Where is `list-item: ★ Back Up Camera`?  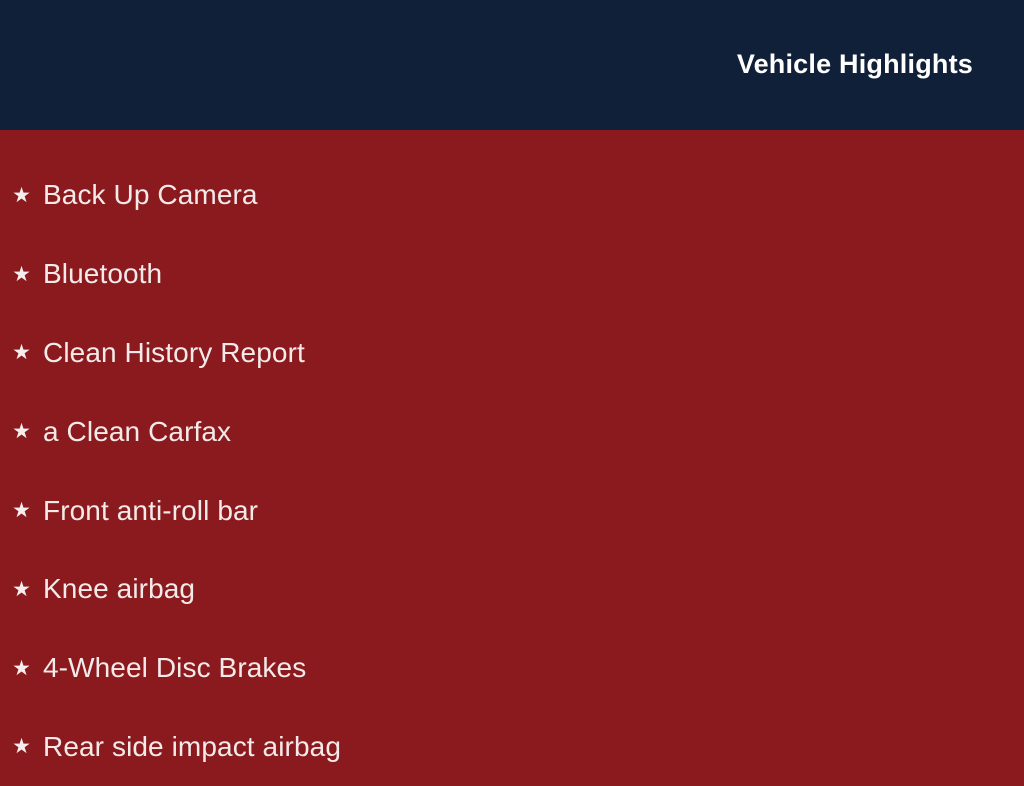
list-item: ★ Back Up Camera is located at coordinates (512, 195).